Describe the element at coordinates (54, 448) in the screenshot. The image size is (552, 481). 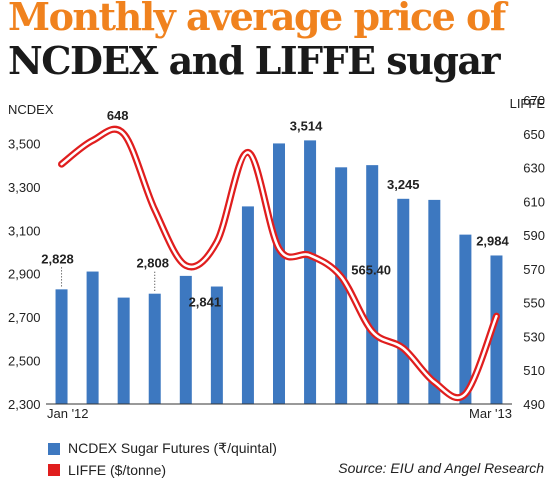
I see `legend-swatch-ncdex` at that location.